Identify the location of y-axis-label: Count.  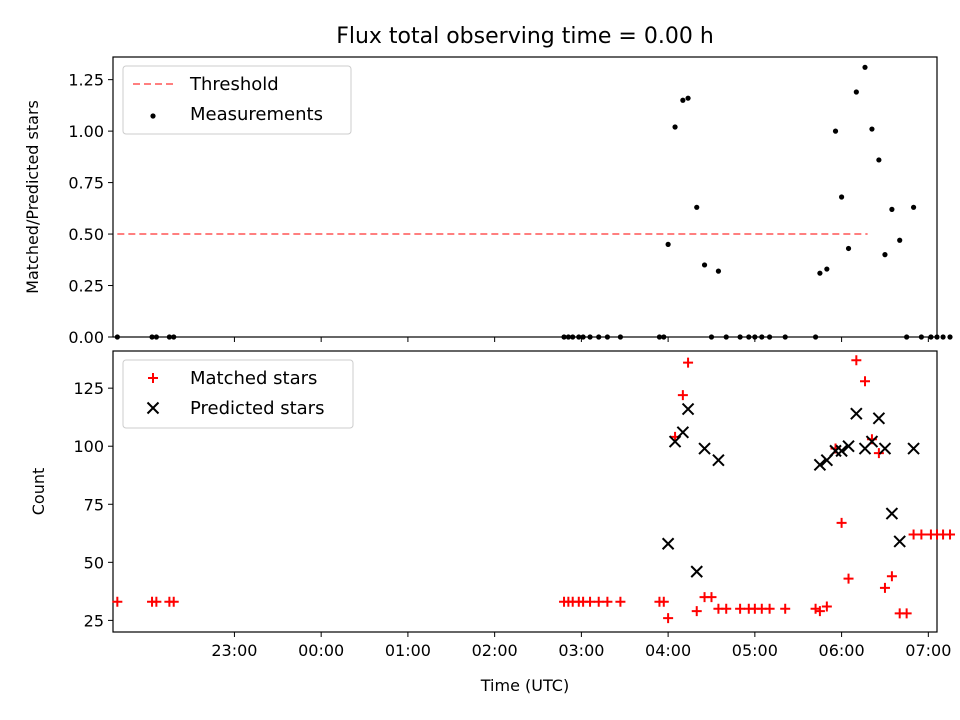
(38, 492).